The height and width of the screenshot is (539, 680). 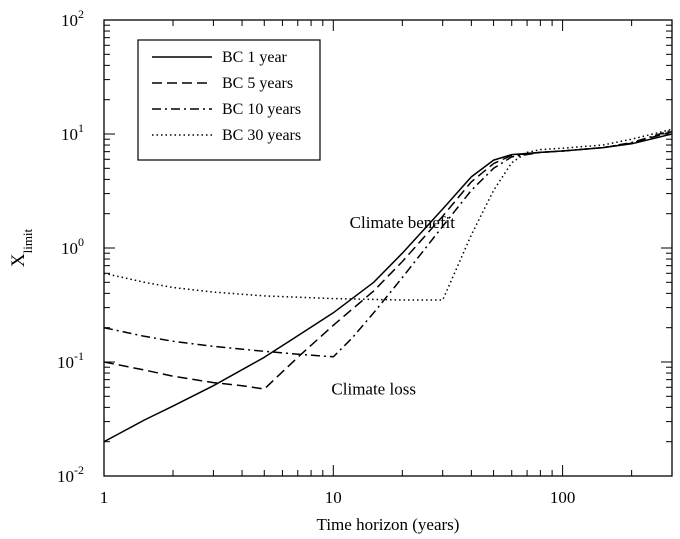 I want to click on x-tick-label: 1, so click(x=104, y=497).